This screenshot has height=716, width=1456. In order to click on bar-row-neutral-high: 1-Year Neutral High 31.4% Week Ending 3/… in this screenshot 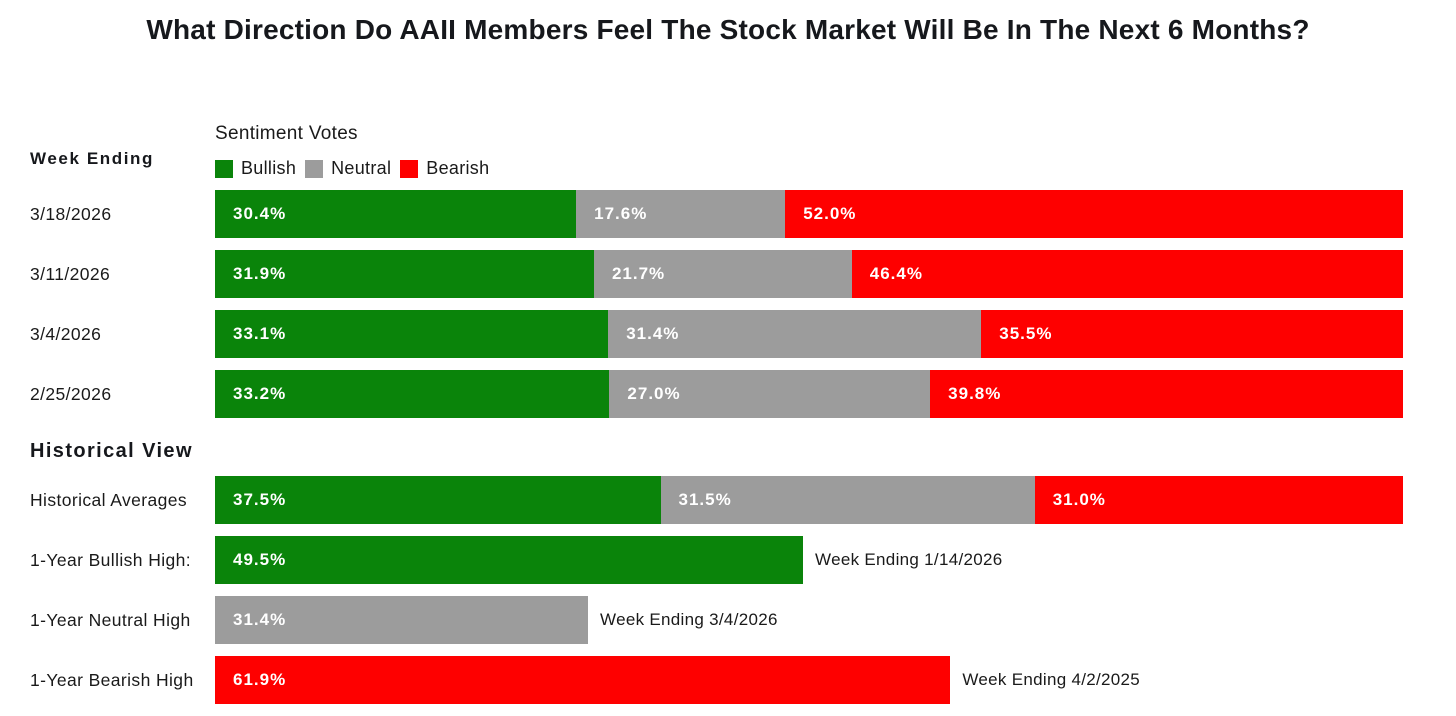, I will do `click(728, 620)`.